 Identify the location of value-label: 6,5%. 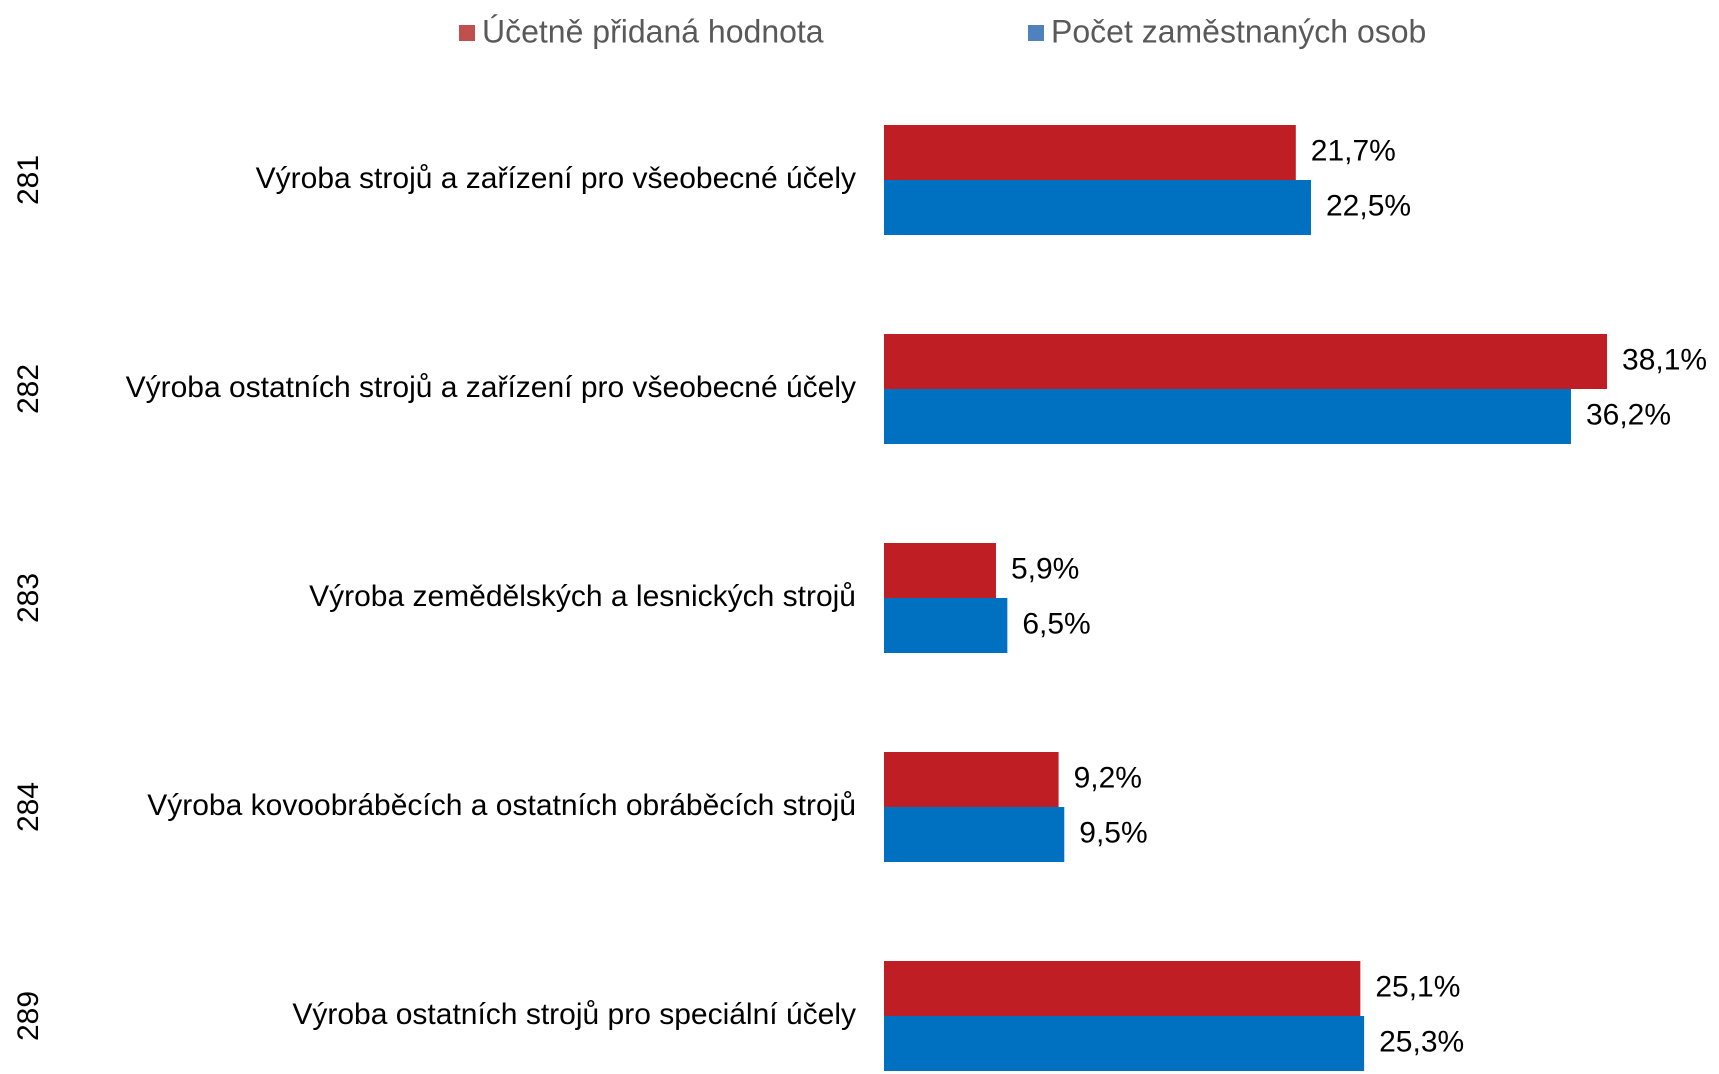
(1056, 623).